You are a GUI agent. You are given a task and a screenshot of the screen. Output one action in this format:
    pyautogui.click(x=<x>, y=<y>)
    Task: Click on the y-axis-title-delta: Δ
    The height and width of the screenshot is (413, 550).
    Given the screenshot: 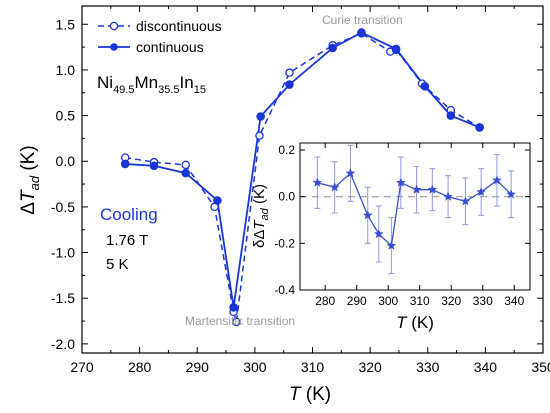 What is the action you would take?
    pyautogui.click(x=28, y=208)
    